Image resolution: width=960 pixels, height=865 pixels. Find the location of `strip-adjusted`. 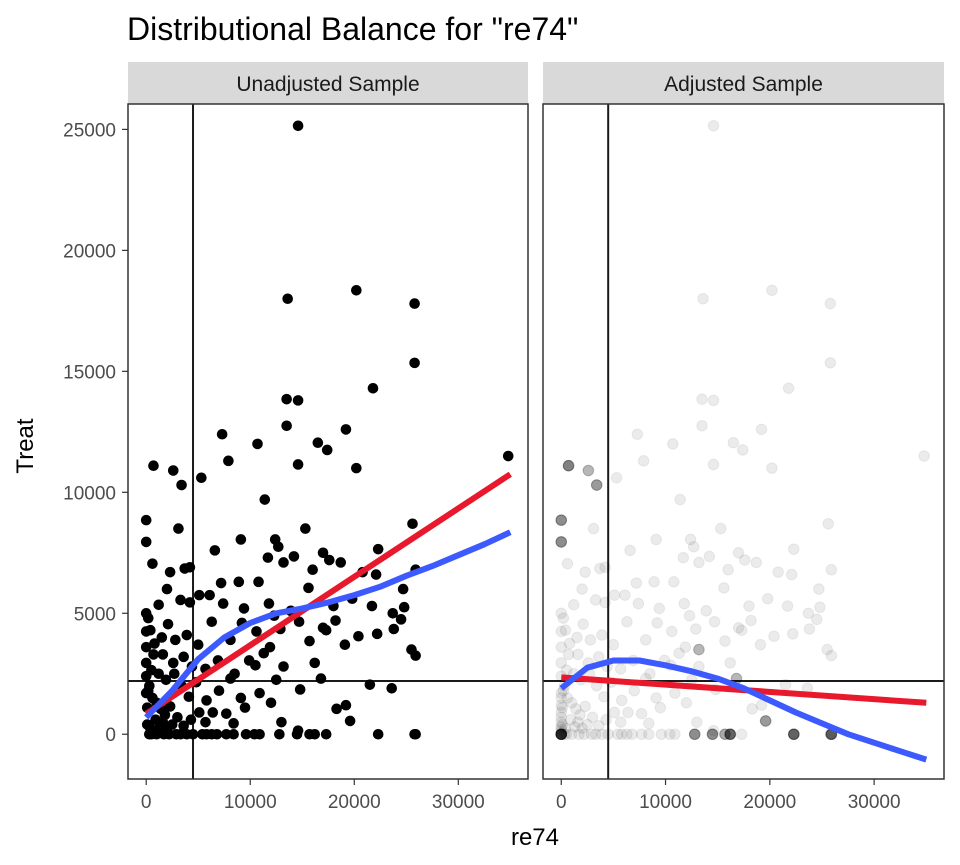

strip-adjusted is located at coordinates (743, 83).